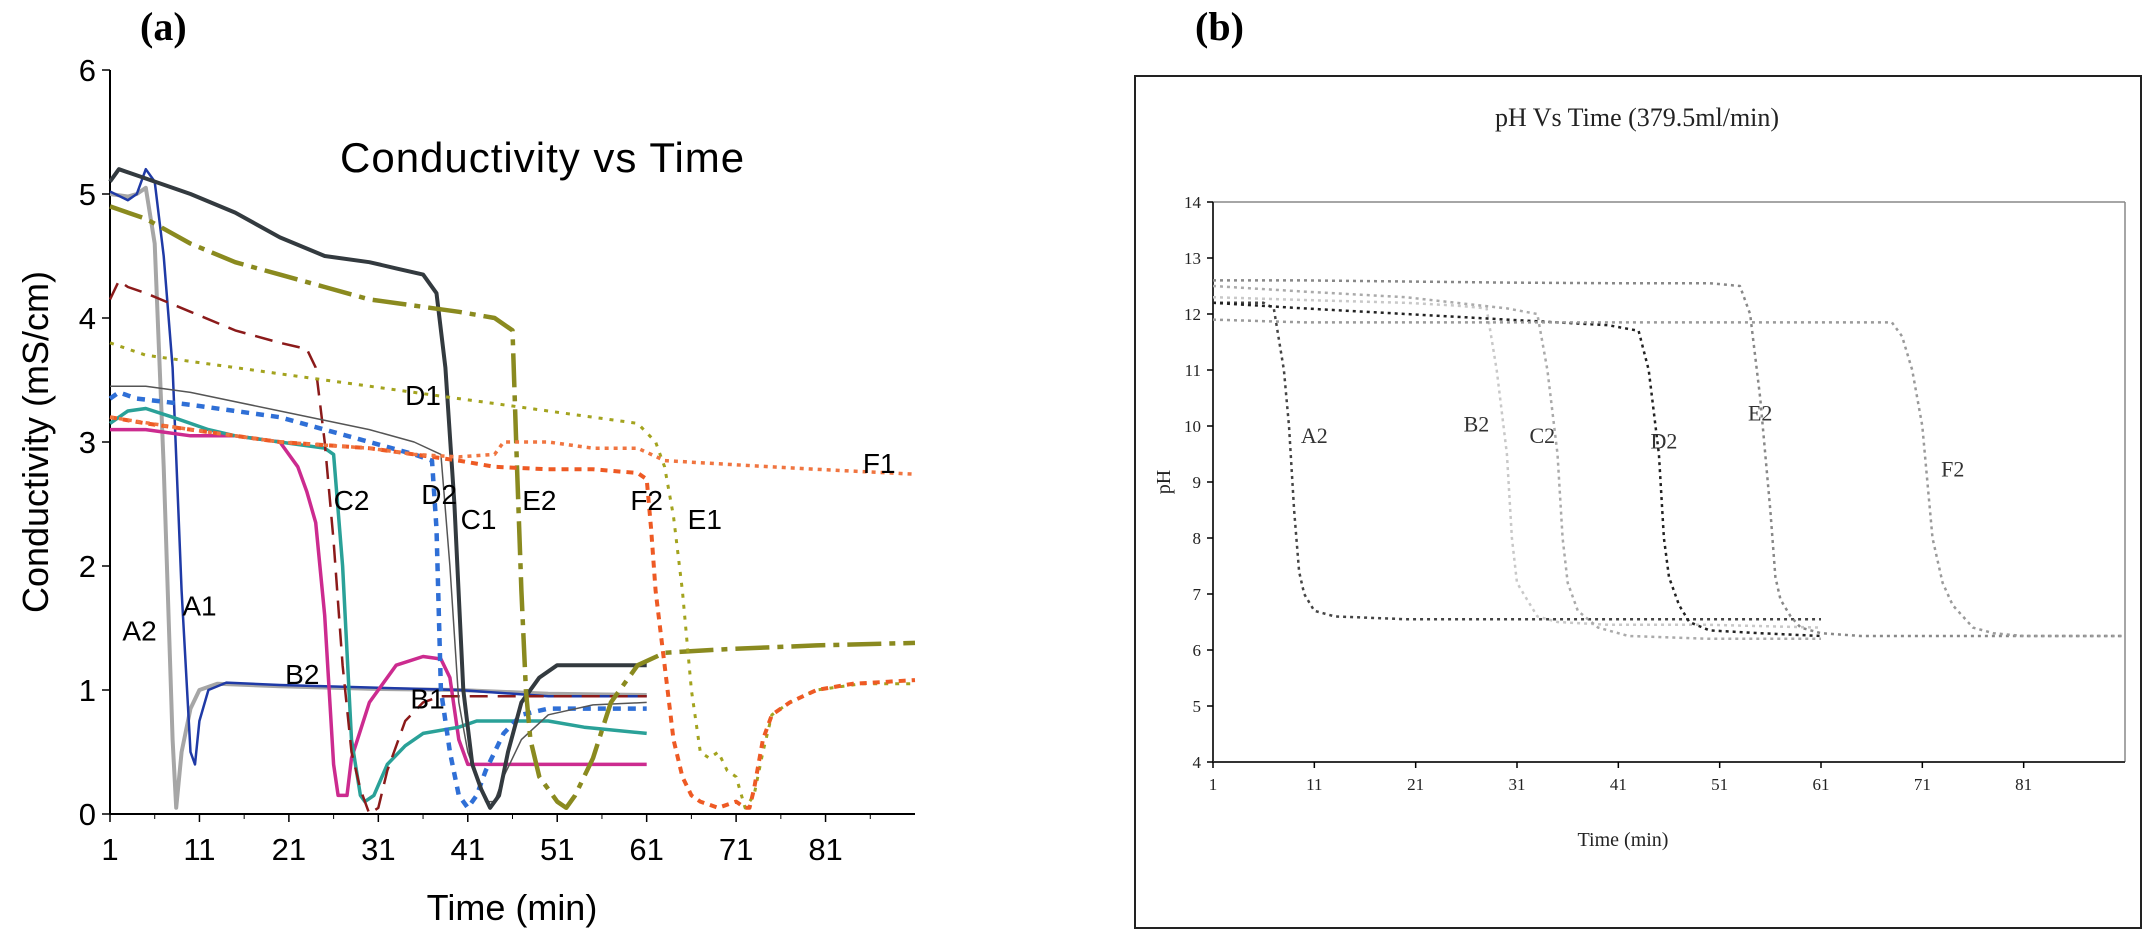 The image size is (2148, 933). I want to click on panel-b-y-tick-label: 5, so click(1197, 706).